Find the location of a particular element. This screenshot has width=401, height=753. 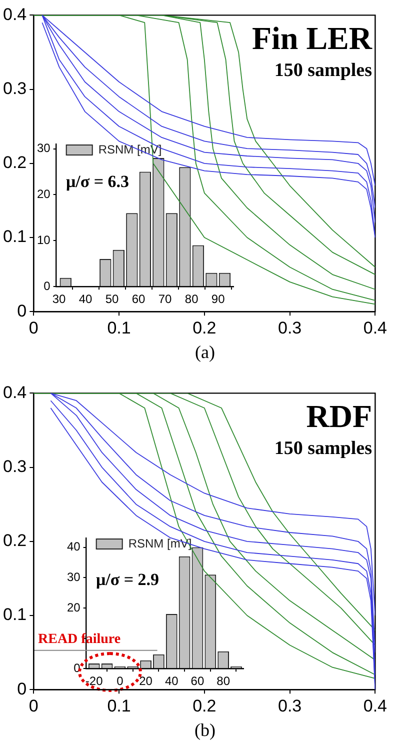

text: (b) is located at coordinates (205, 730).